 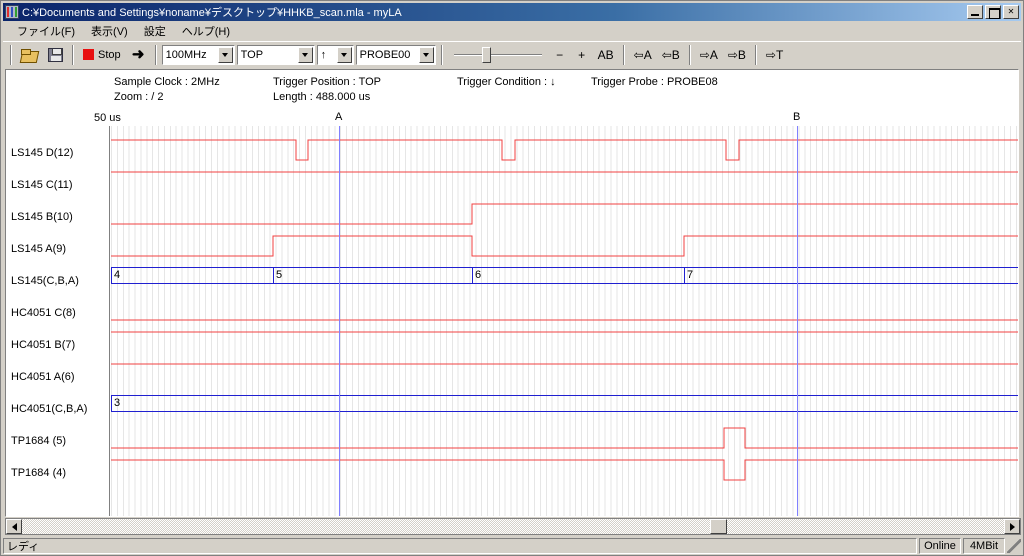 I want to click on channel-label-hc4051-b7: HC4051 B(7), so click(x=43, y=345).